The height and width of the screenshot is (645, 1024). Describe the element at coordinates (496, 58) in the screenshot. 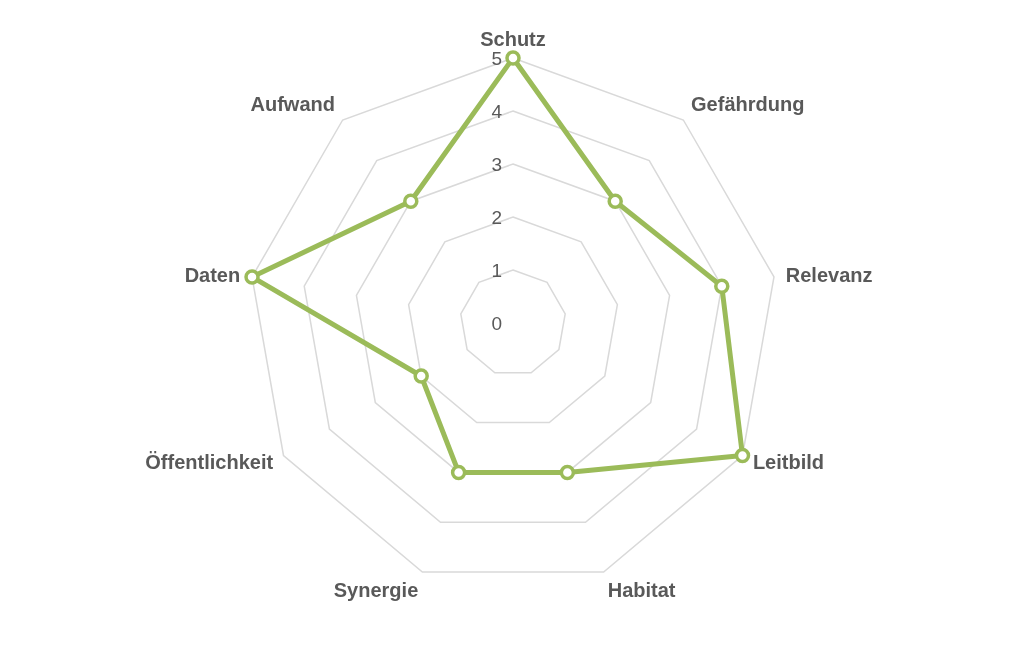

I see `y-tick-label: 5` at that location.